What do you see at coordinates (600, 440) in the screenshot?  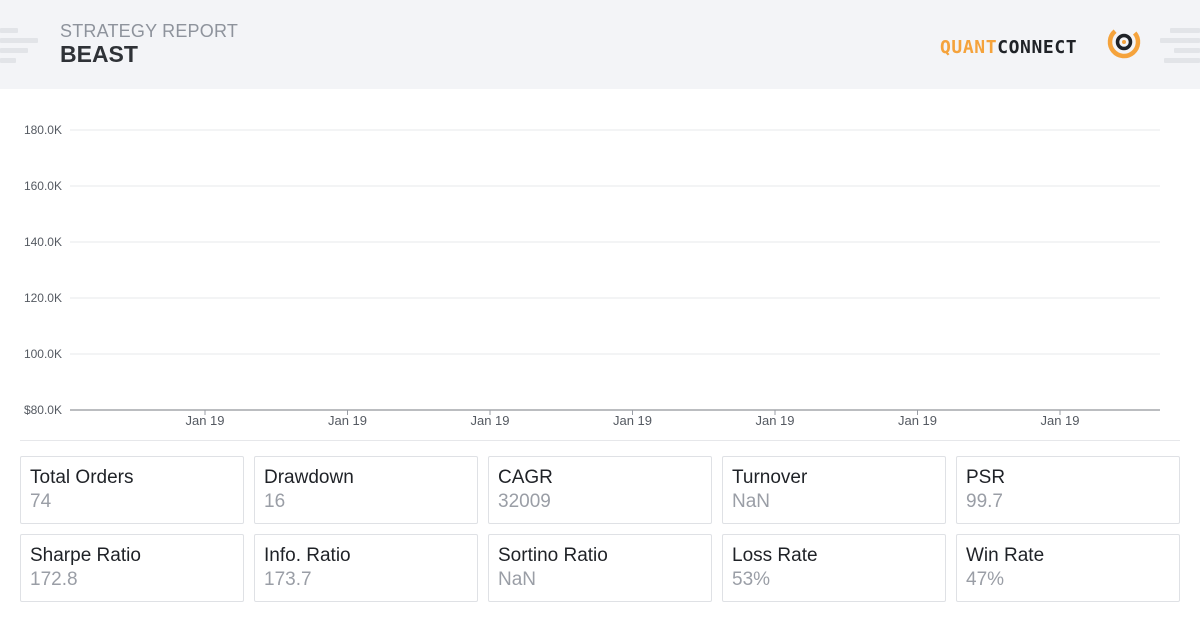 I see `section-divider` at bounding box center [600, 440].